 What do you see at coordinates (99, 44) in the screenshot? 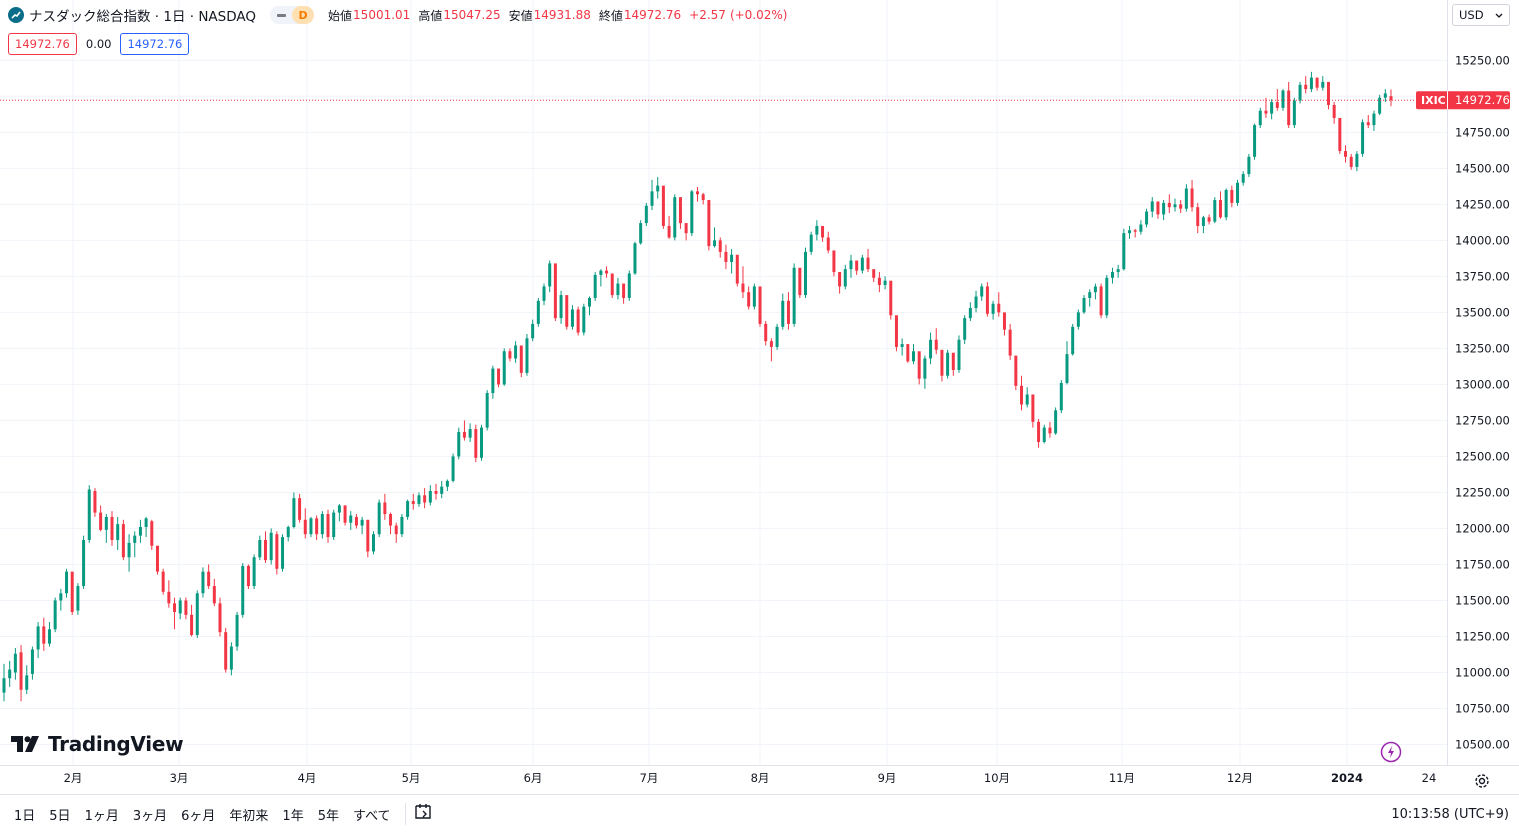
I see `bid-ask-row: 14972.76 0.00 14972.76` at bounding box center [99, 44].